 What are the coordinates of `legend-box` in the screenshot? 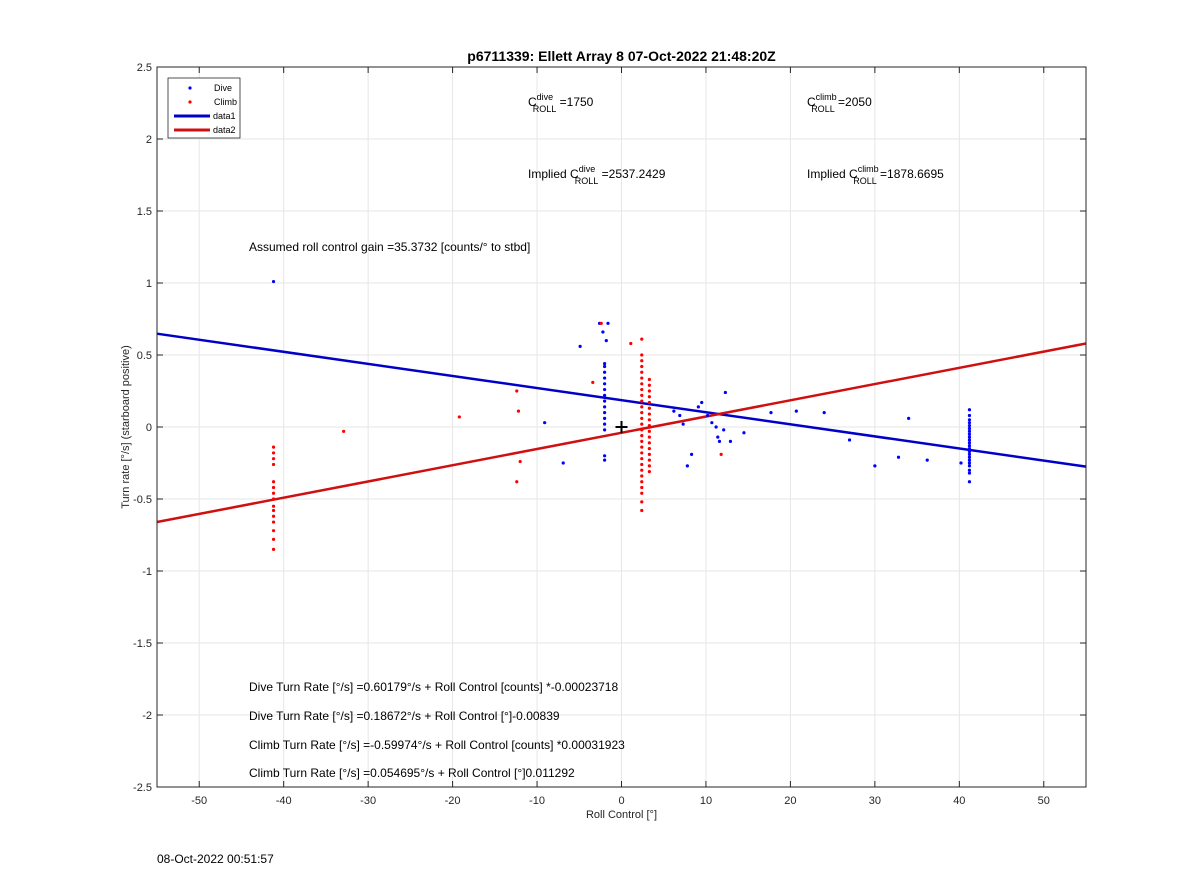 It's located at (204, 108).